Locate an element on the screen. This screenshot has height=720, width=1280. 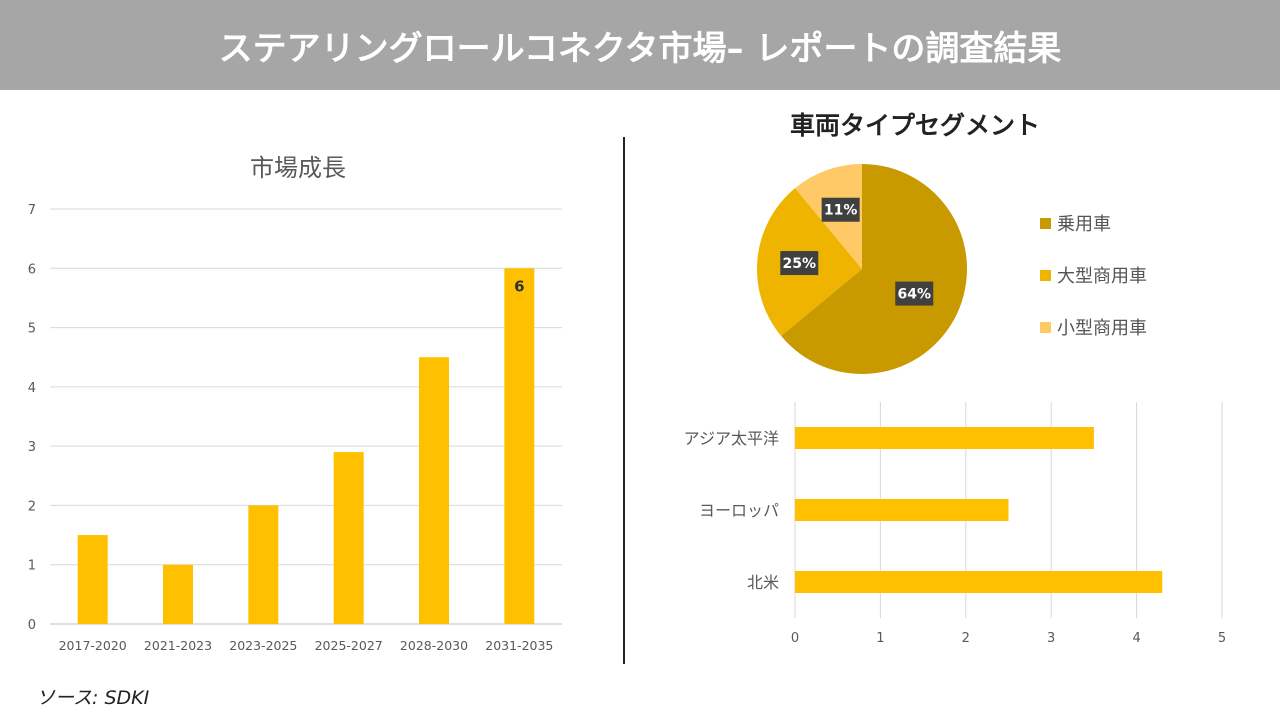
bar-2021-2023 is located at coordinates (178, 594).